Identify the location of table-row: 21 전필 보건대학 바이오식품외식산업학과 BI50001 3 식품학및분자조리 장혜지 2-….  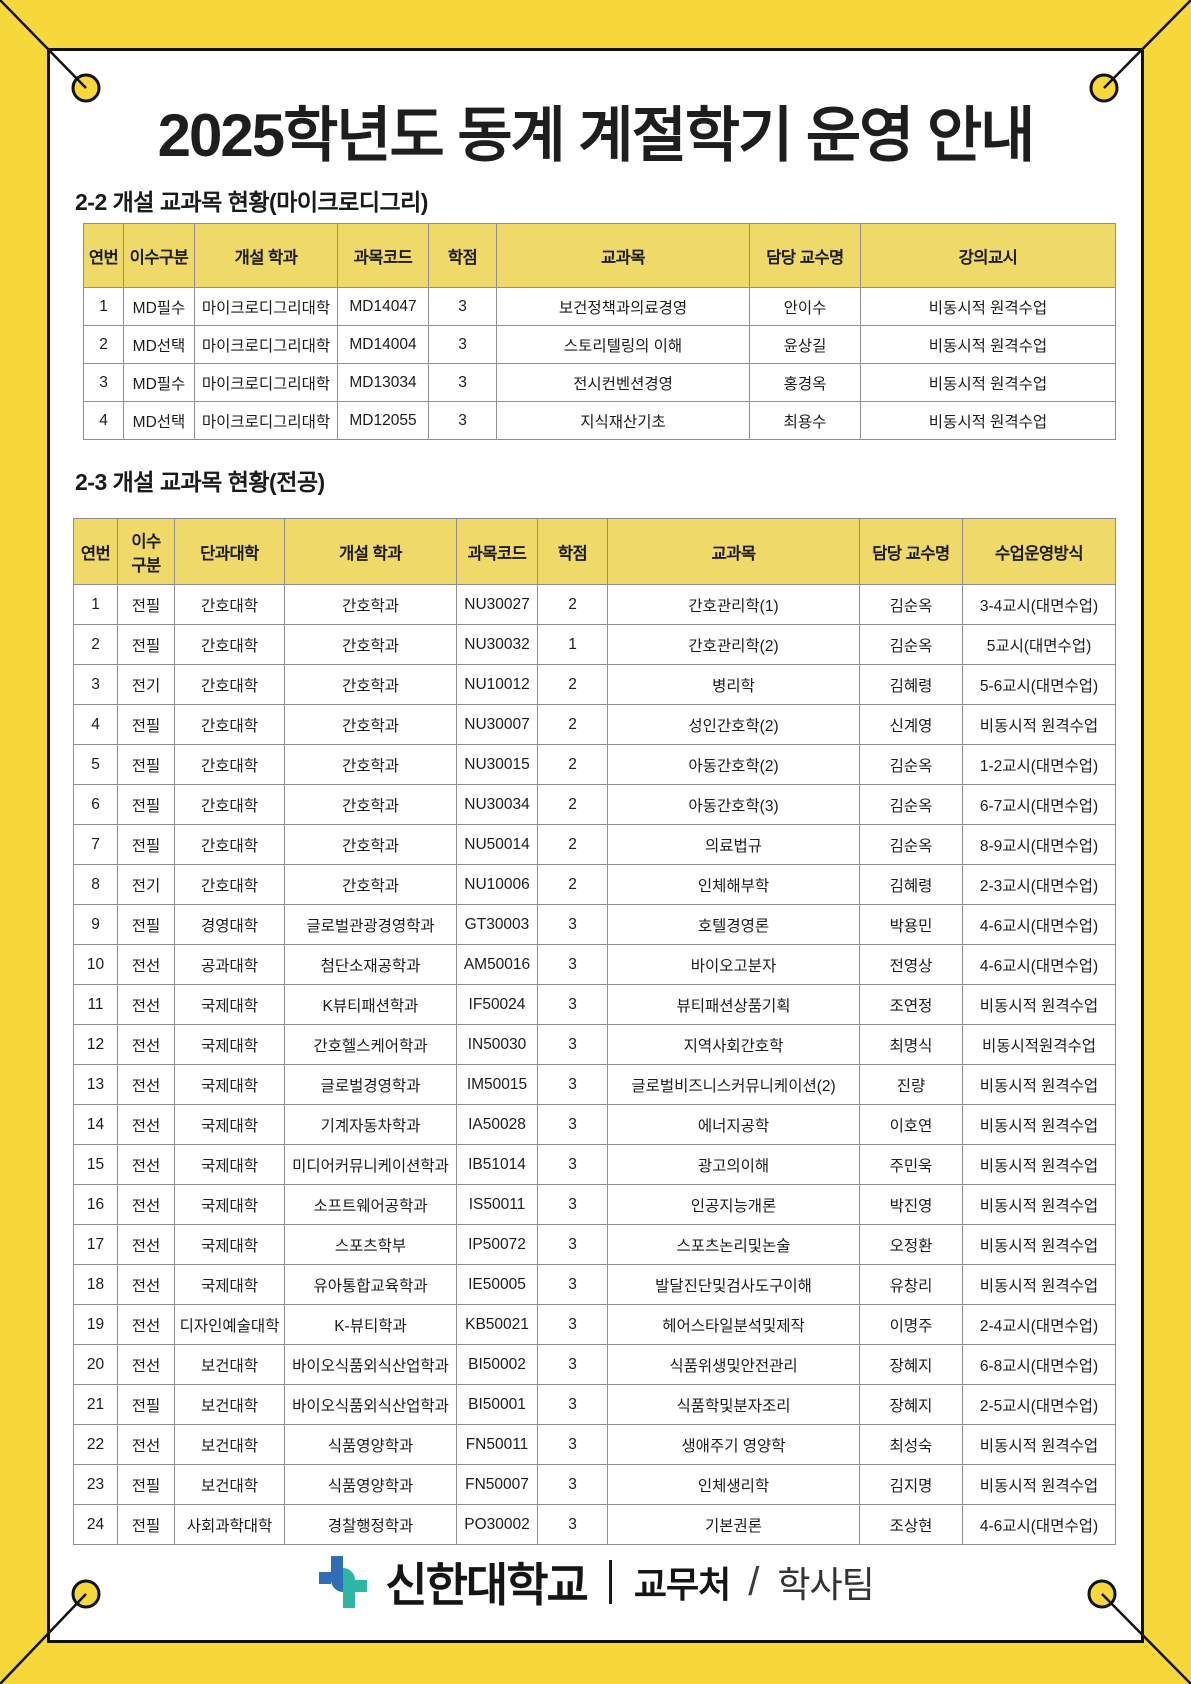
(594, 1404).